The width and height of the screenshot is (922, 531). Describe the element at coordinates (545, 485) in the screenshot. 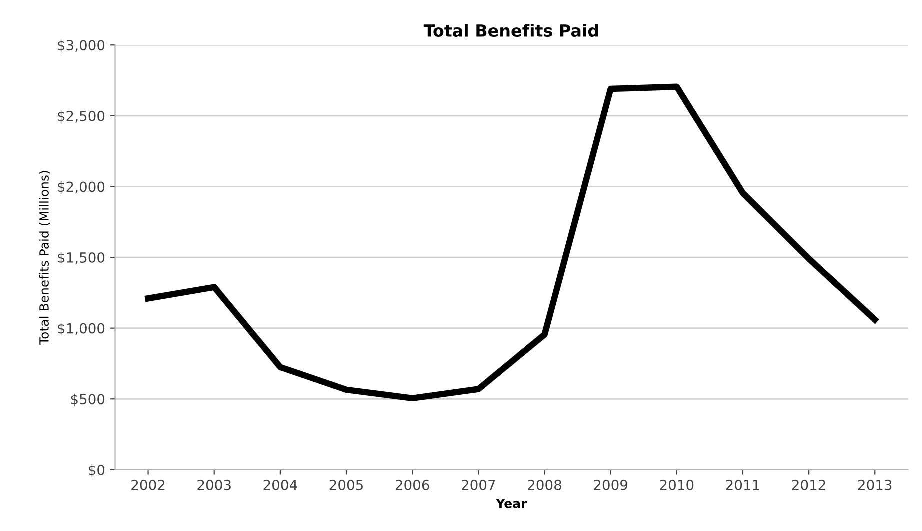

I see `x-tick-label: 2008` at that location.